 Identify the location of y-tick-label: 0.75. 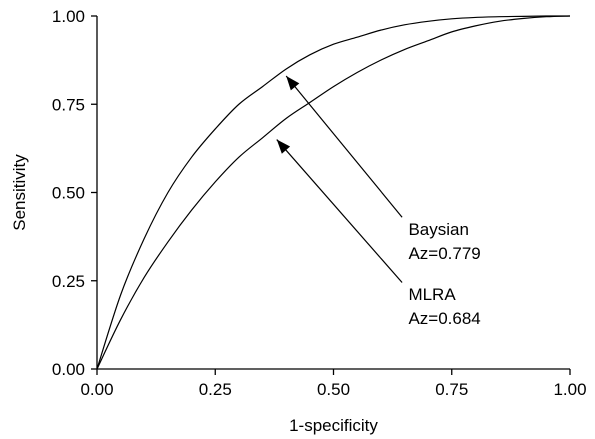
(68, 104).